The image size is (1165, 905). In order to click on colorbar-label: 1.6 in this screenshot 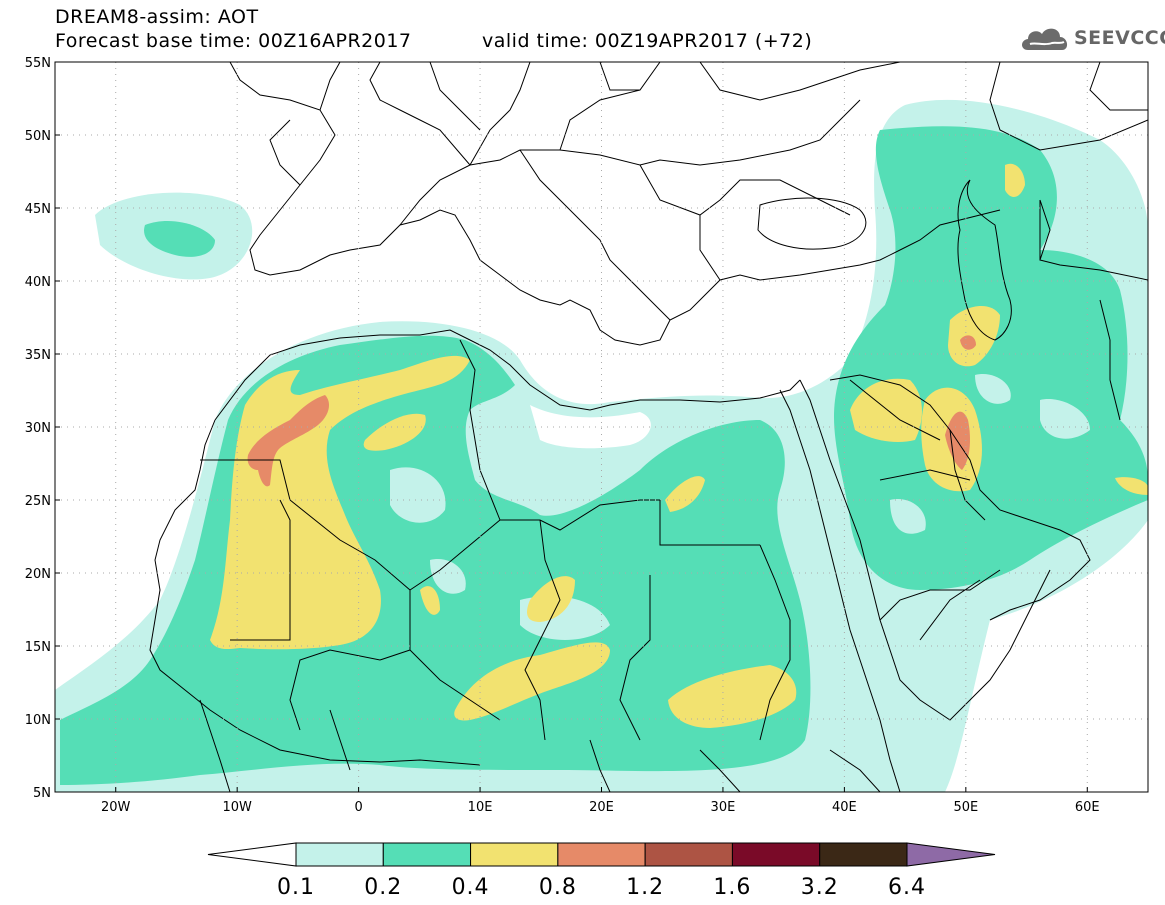, I will do `click(732, 887)`.